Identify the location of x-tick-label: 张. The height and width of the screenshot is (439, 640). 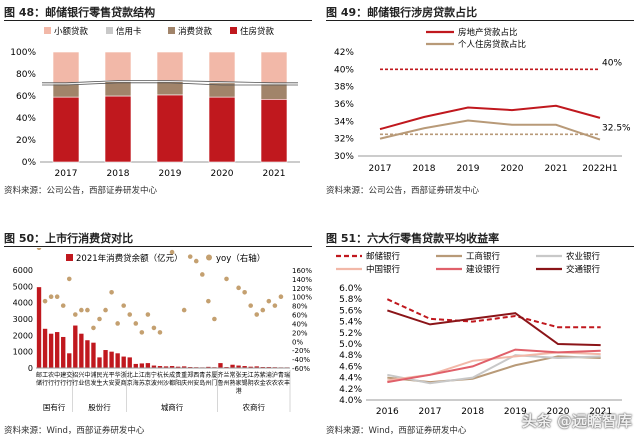
(239, 375).